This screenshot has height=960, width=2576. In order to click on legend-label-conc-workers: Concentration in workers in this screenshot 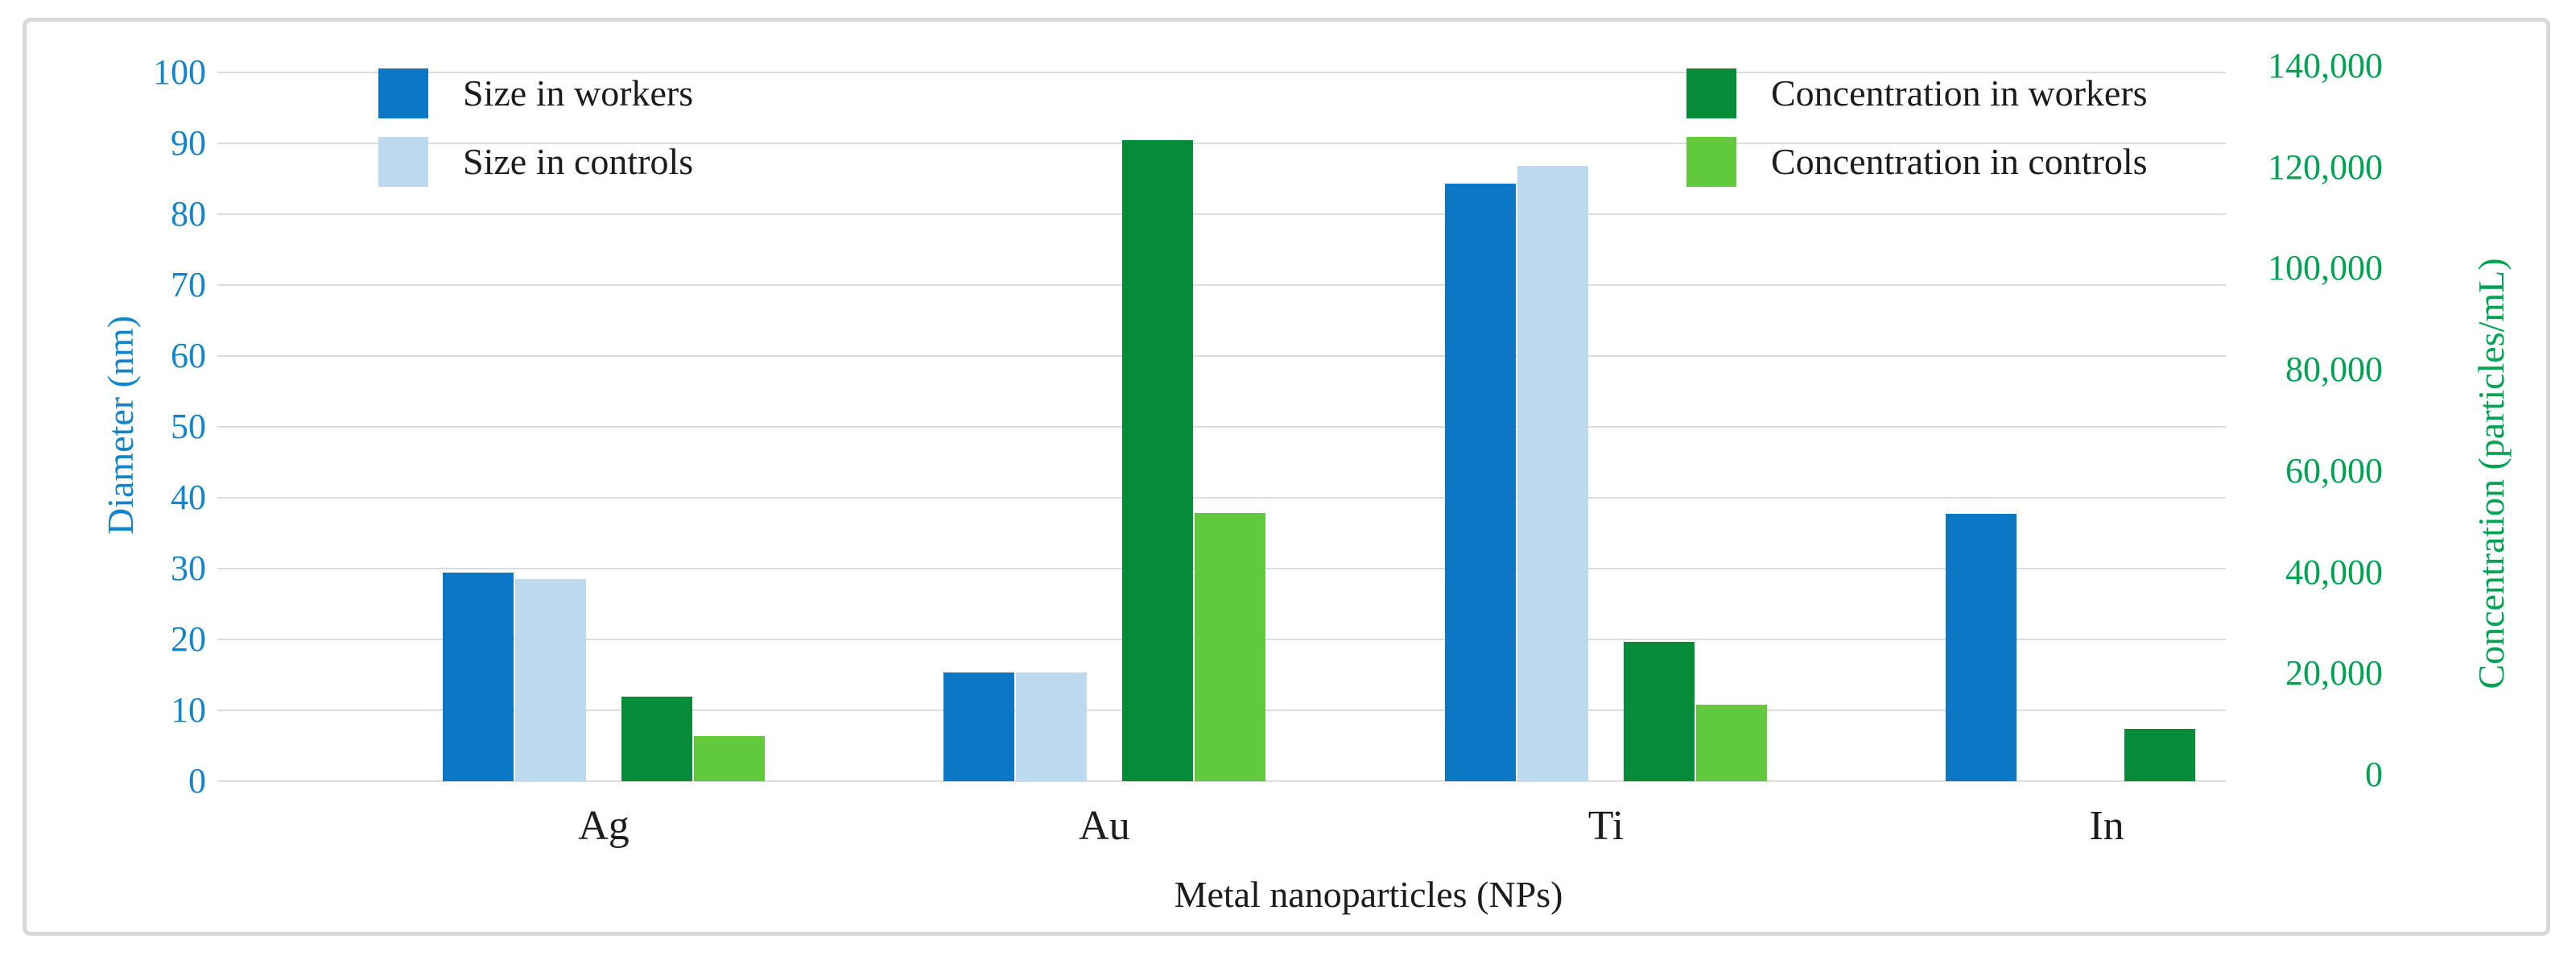, I will do `click(1959, 93)`.